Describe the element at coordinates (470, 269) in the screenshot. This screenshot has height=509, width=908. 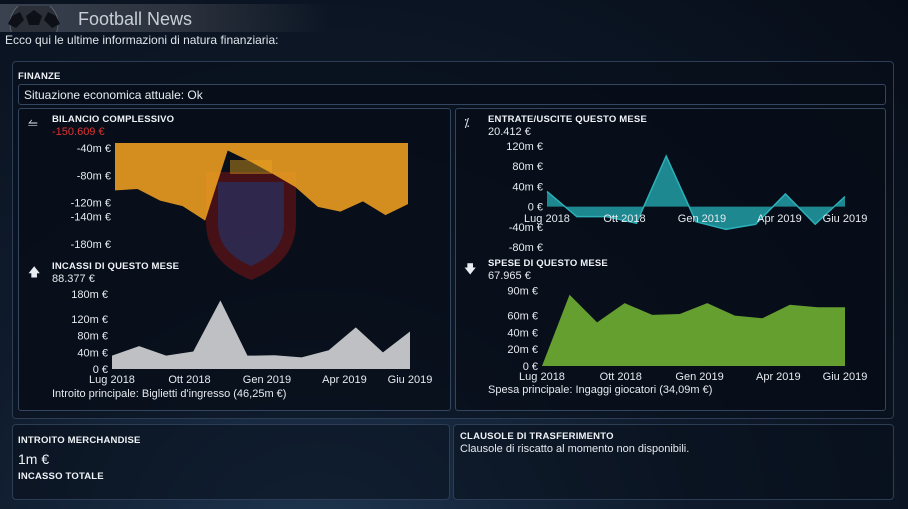
I see `arrow-down-icon: 🡇` at that location.